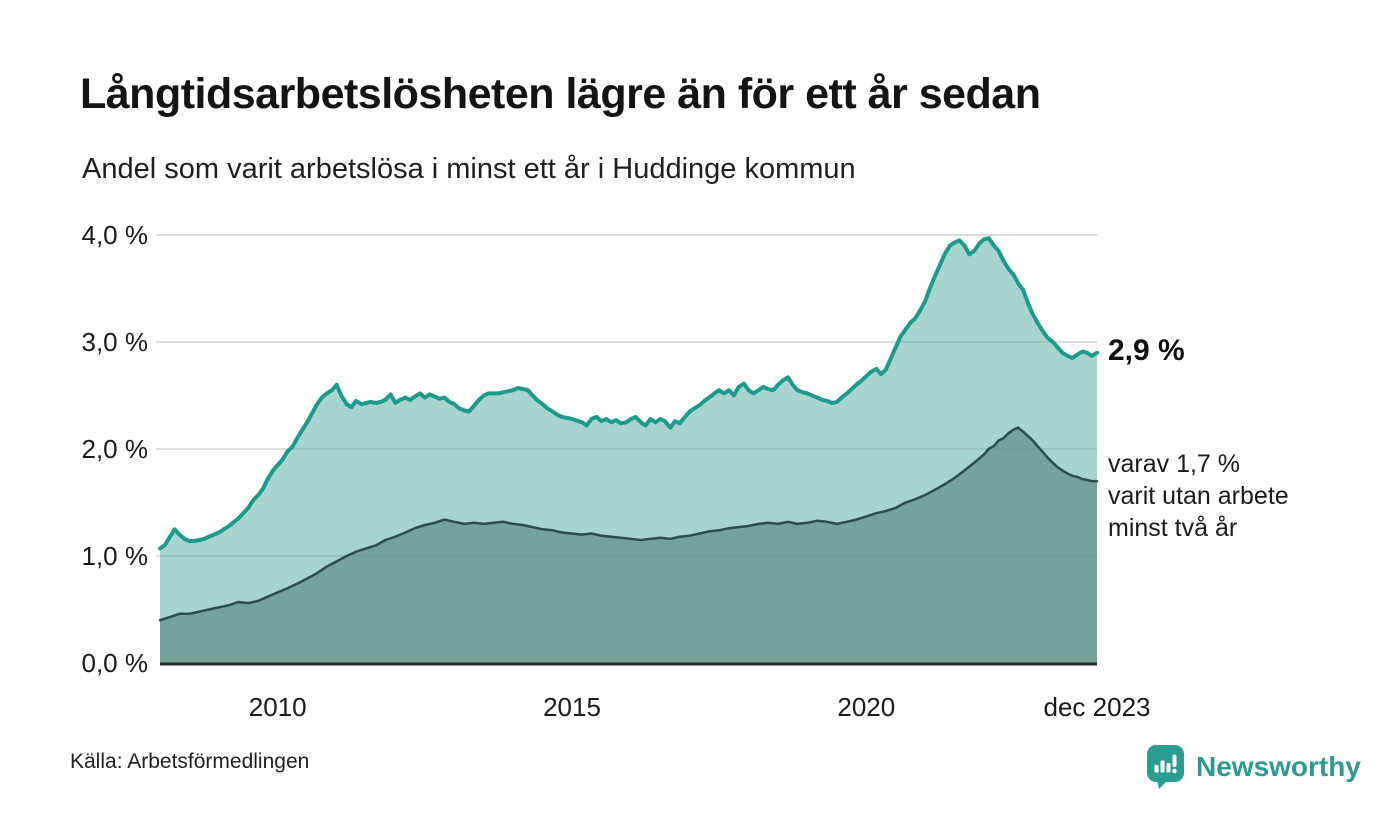 This screenshot has height=840, width=1400. What do you see at coordinates (115, 342) in the screenshot?
I see `y-tick-label: 3,0 %` at bounding box center [115, 342].